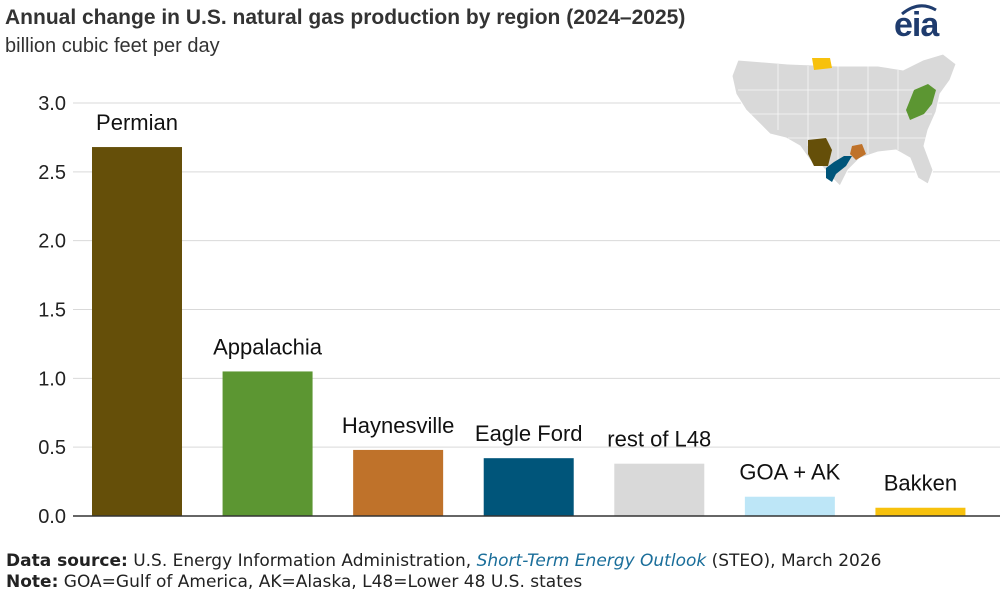 The height and width of the screenshot is (597, 1007). I want to click on category-label: Permian, so click(137, 122).